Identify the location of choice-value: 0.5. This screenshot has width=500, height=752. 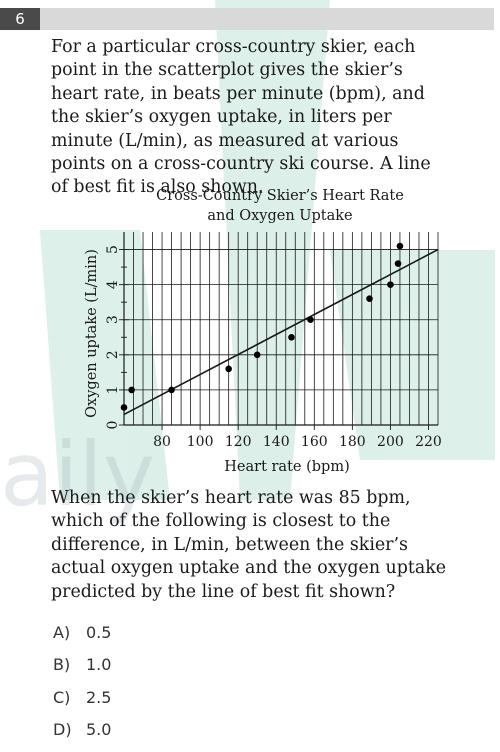
(99, 632).